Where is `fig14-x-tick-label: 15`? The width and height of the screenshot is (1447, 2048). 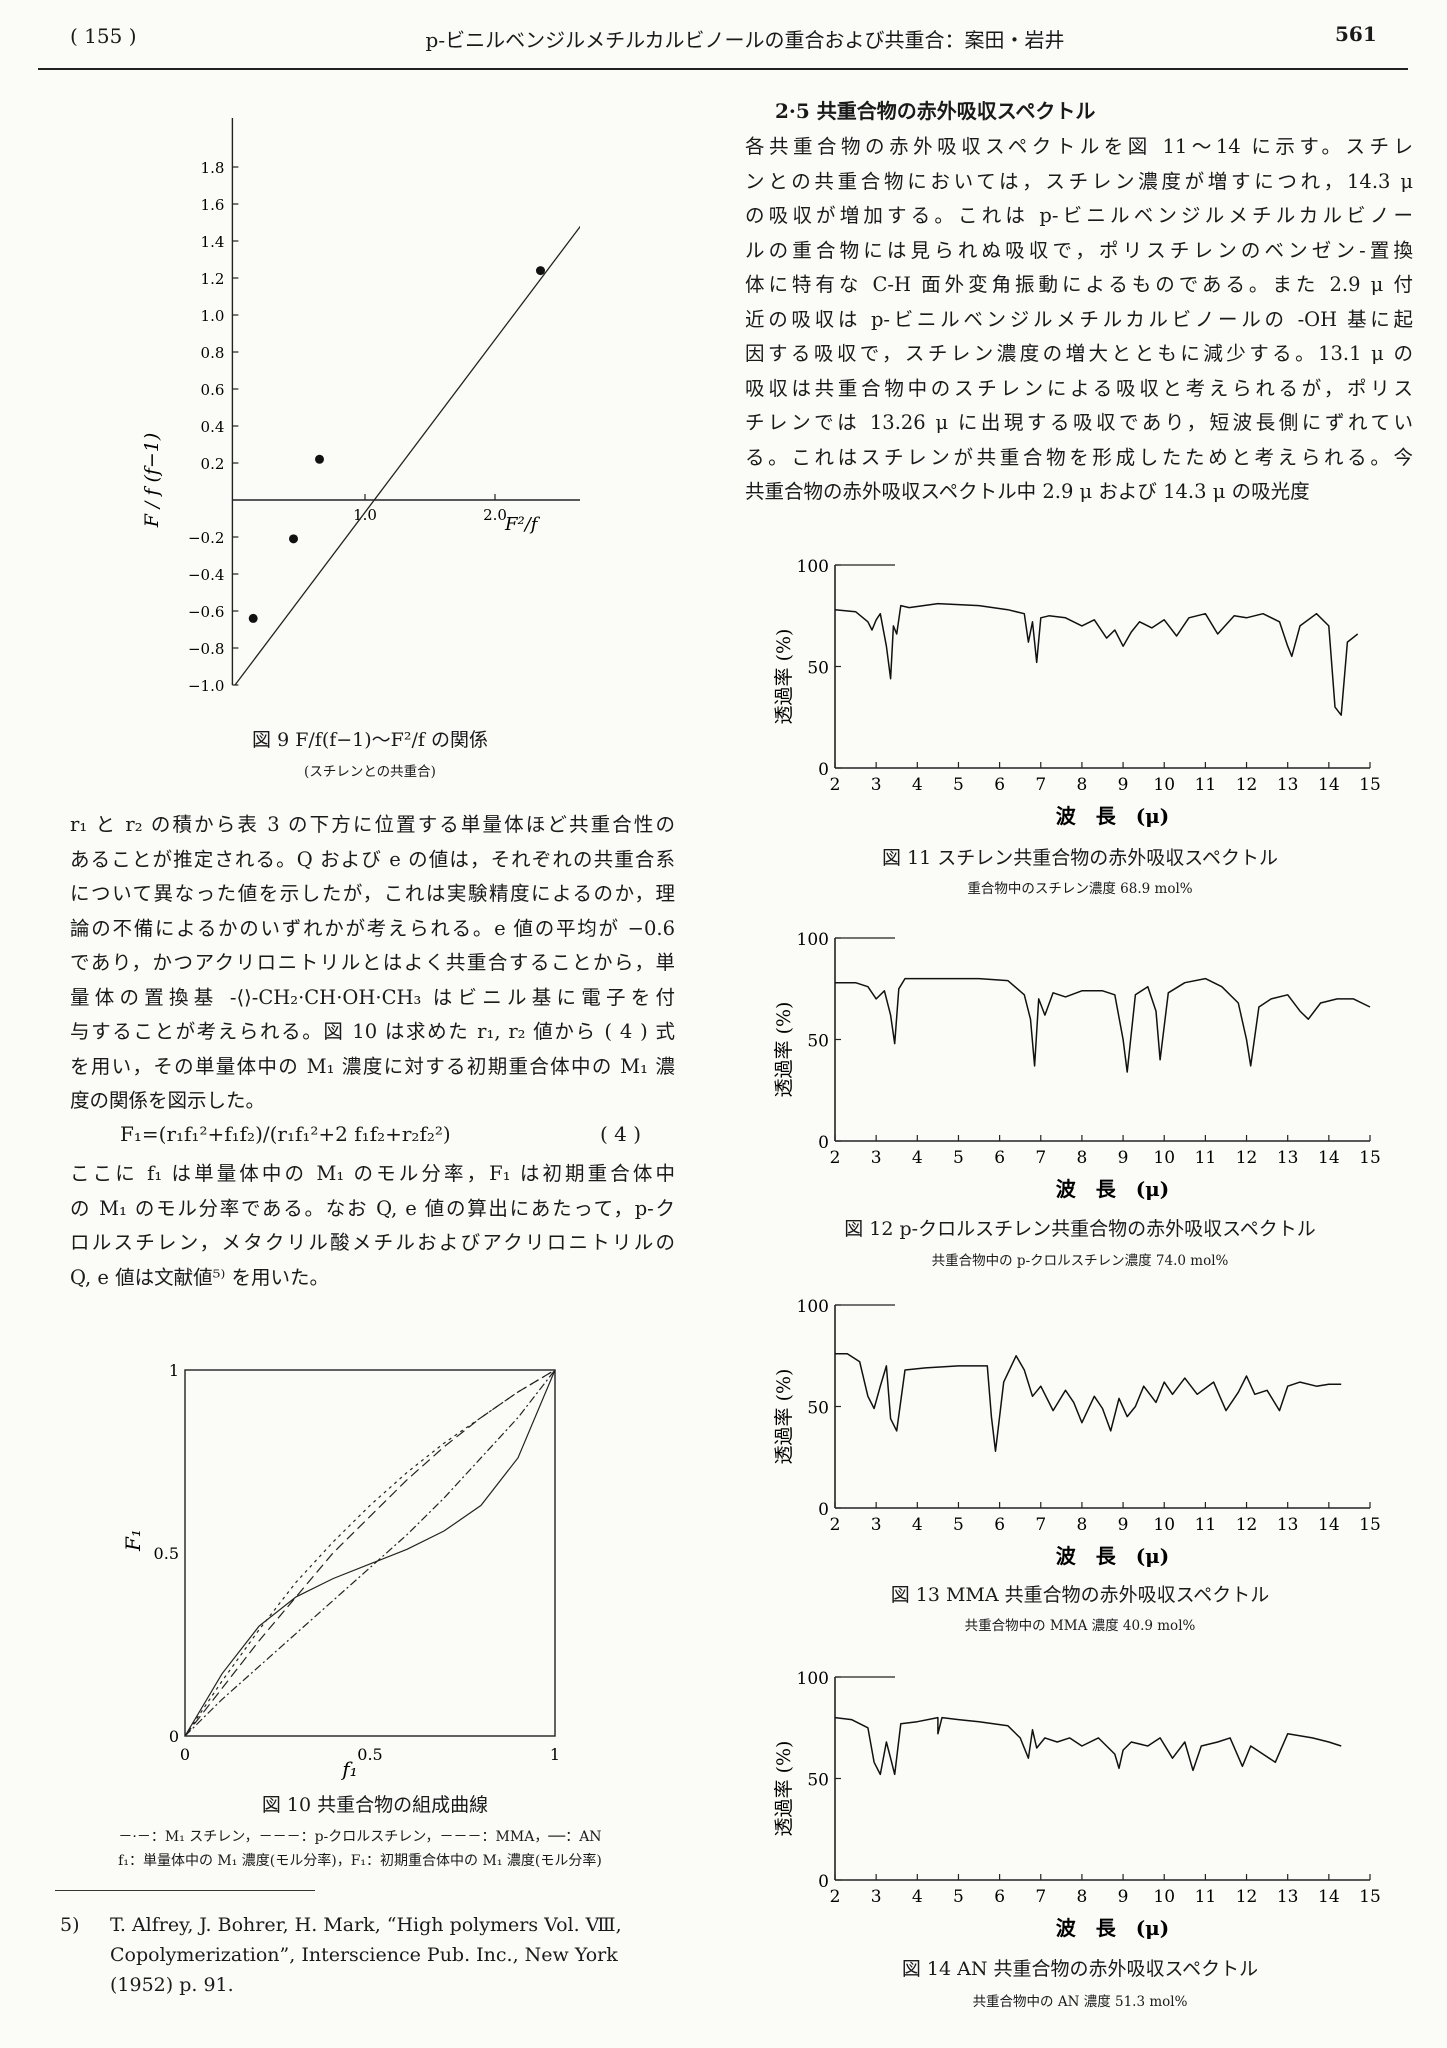 fig14-x-tick-label: 15 is located at coordinates (1370, 1897).